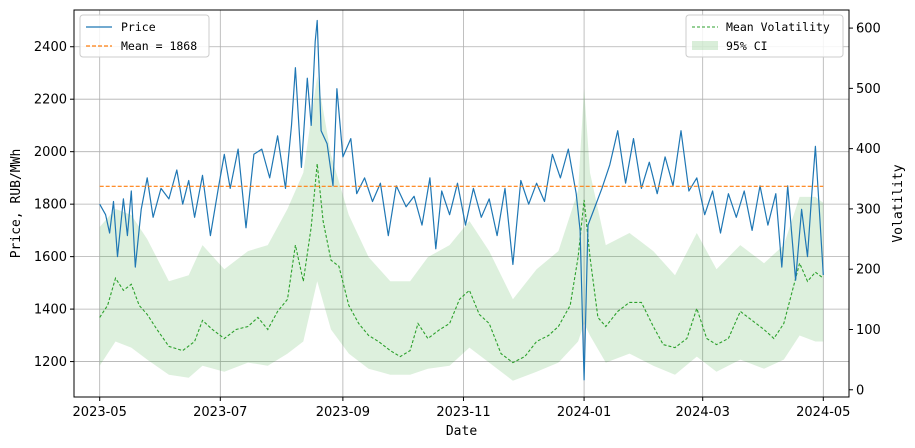 The width and height of the screenshot is (915, 448). What do you see at coordinates (343, 412) in the screenshot?
I see `x-tick-label: 2023-09` at bounding box center [343, 412].